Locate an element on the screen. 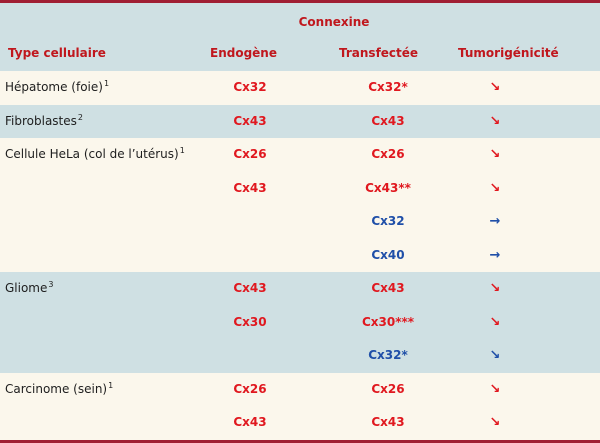  header-transfectee: Transfectée is located at coordinates (379, 53).